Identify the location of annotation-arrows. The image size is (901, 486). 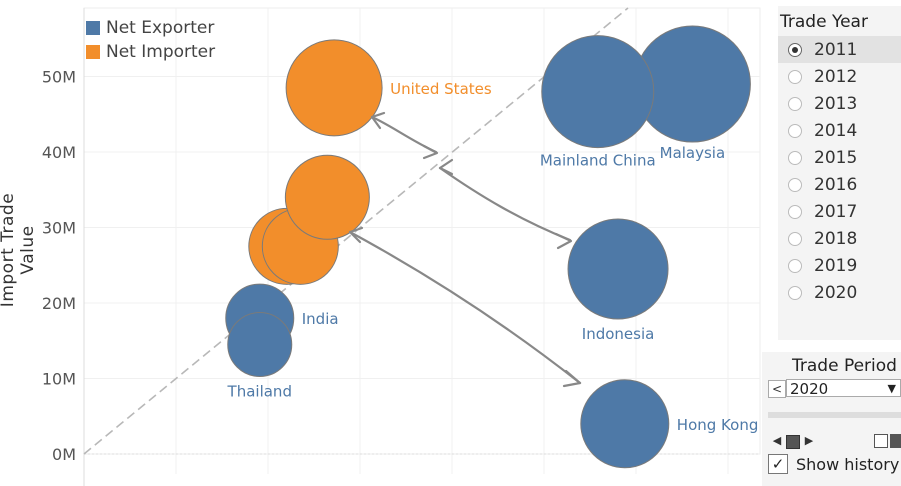
(465, 249).